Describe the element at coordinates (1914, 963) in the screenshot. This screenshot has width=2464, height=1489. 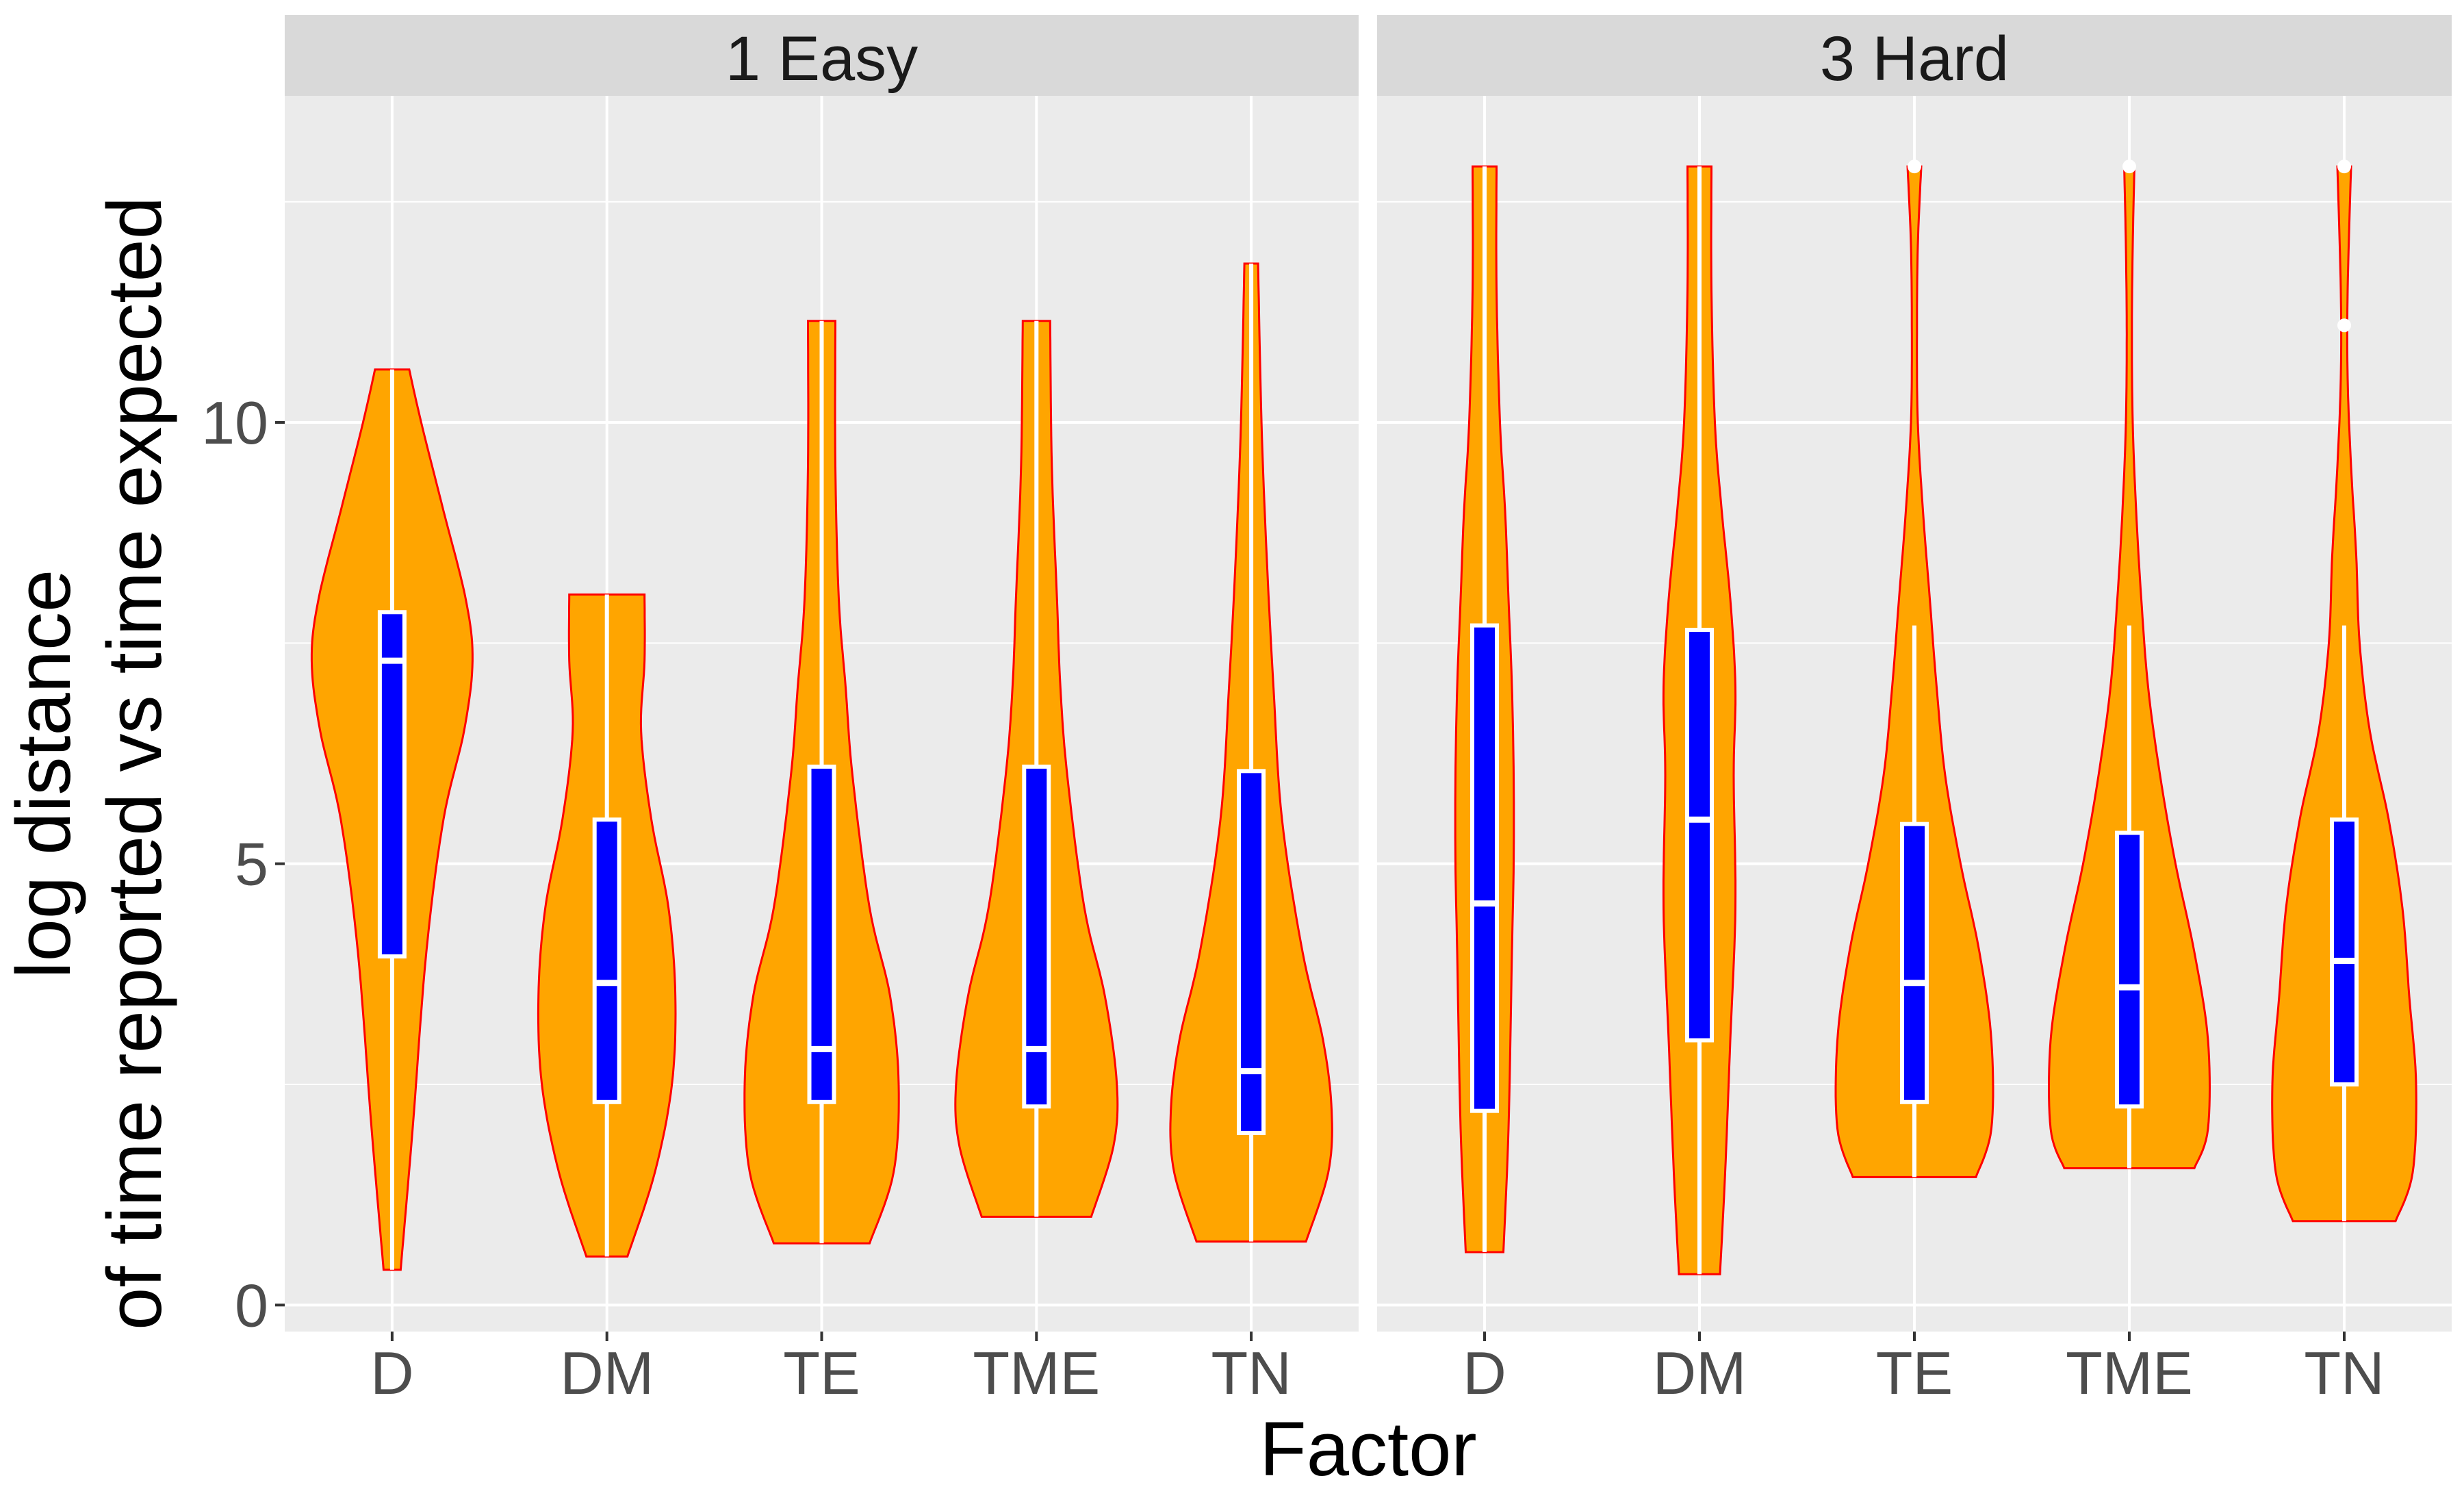
I see `box-TE` at that location.